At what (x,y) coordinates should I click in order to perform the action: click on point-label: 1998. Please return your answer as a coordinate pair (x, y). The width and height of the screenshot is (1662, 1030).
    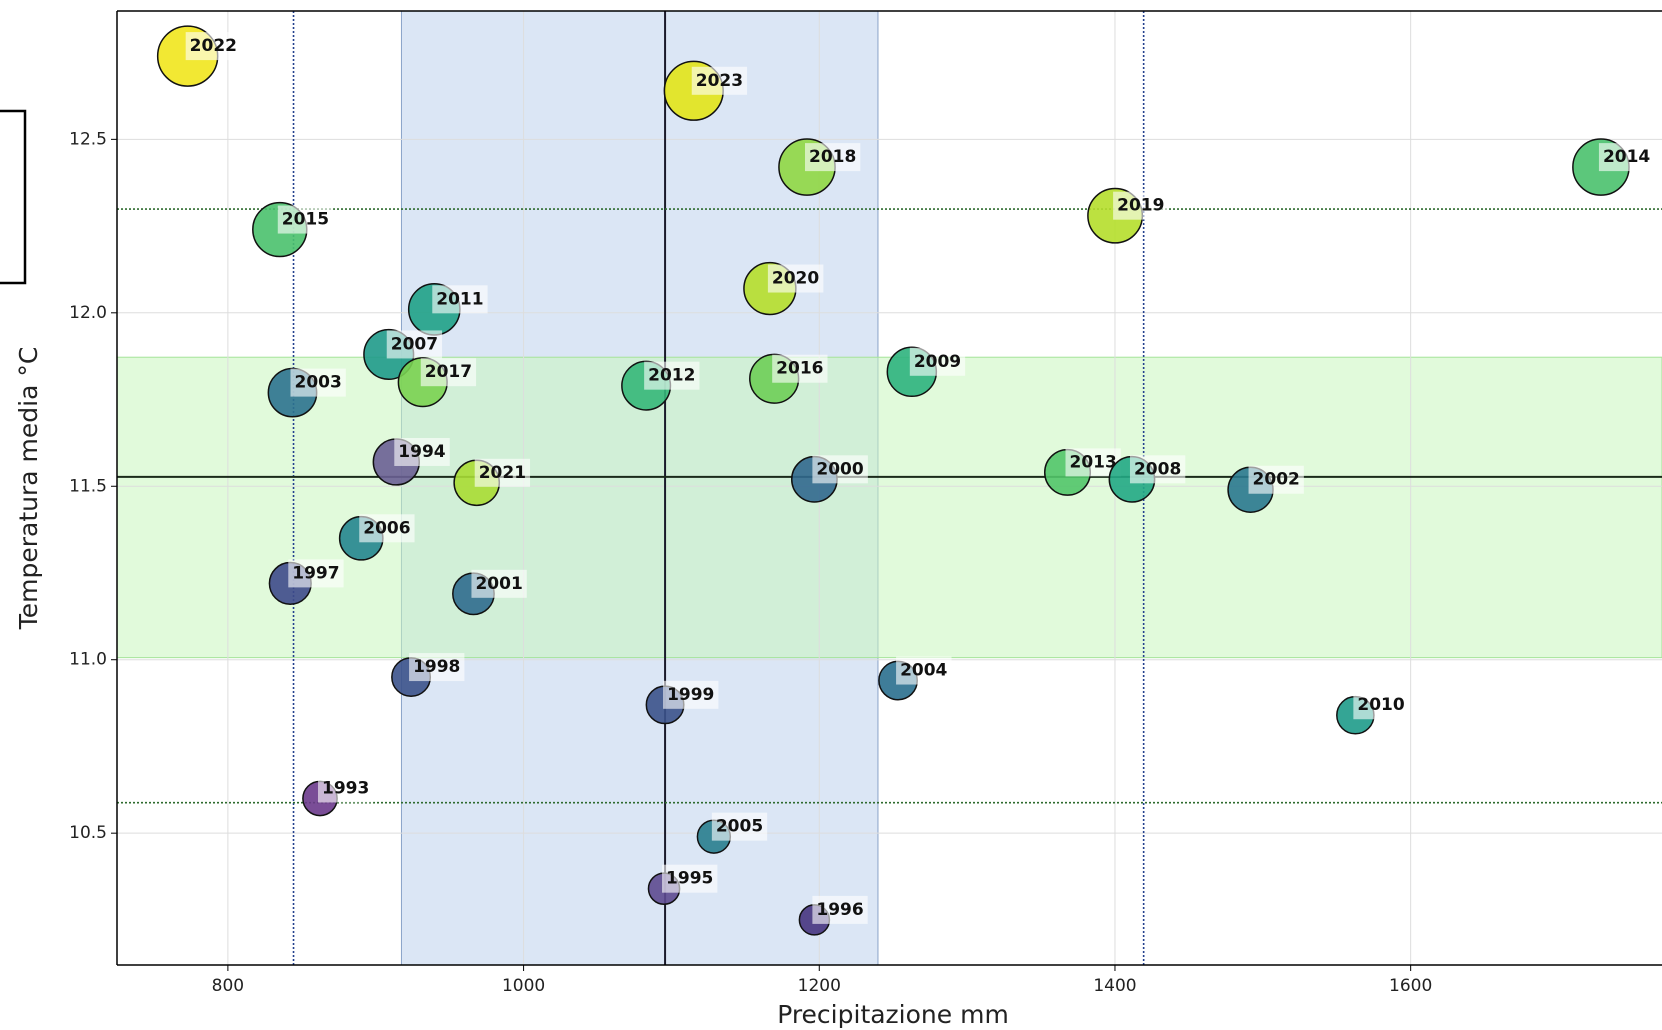
    Looking at the image, I should click on (436, 667).